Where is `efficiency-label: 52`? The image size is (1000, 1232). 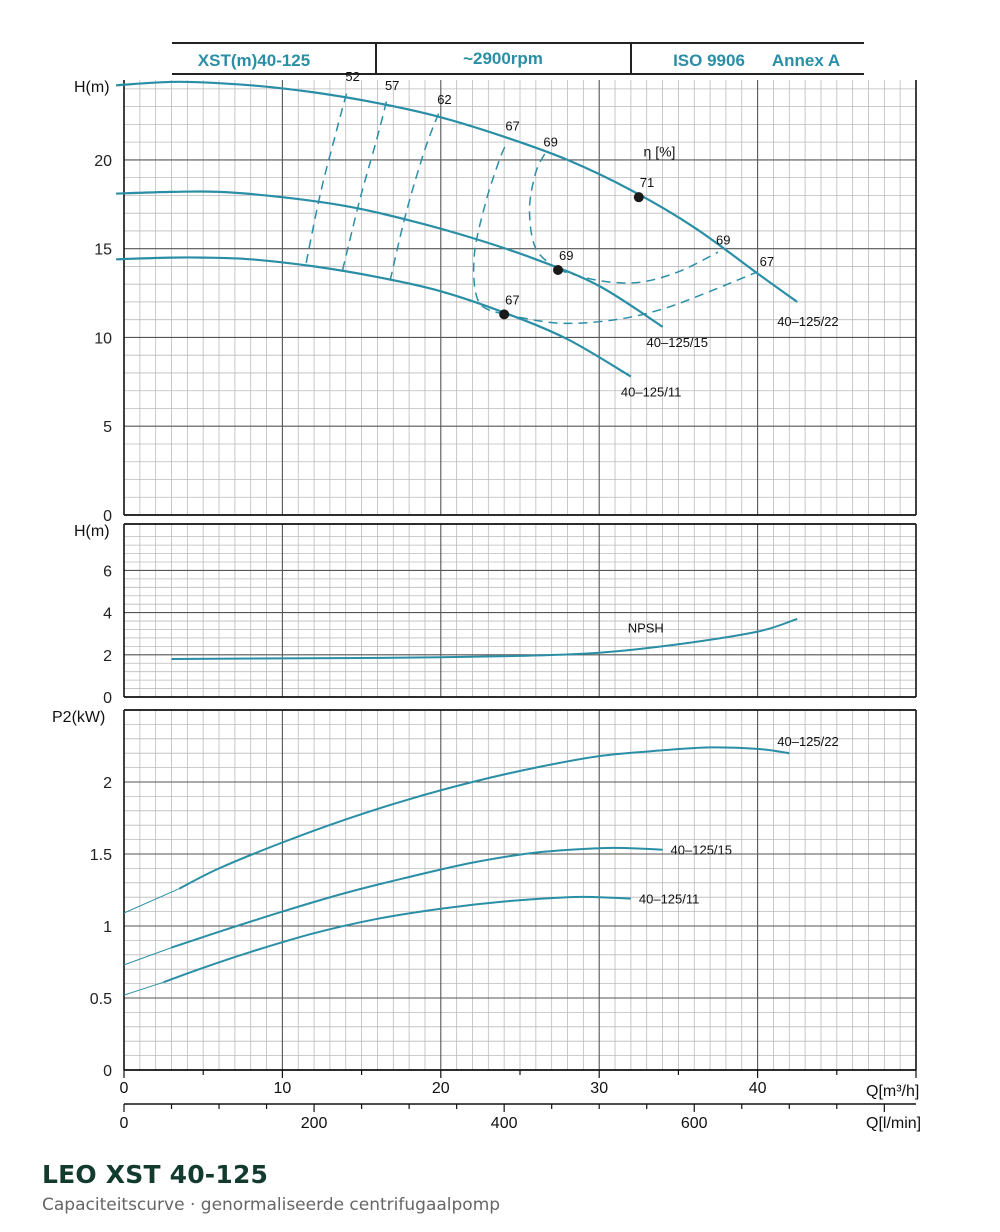
efficiency-label: 52 is located at coordinates (352, 76).